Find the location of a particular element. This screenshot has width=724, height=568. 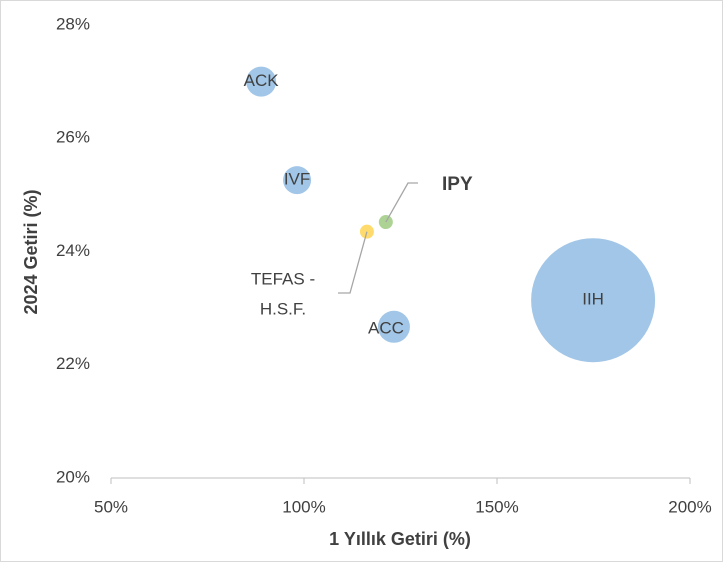

point-label: IIH is located at coordinates (593, 299).